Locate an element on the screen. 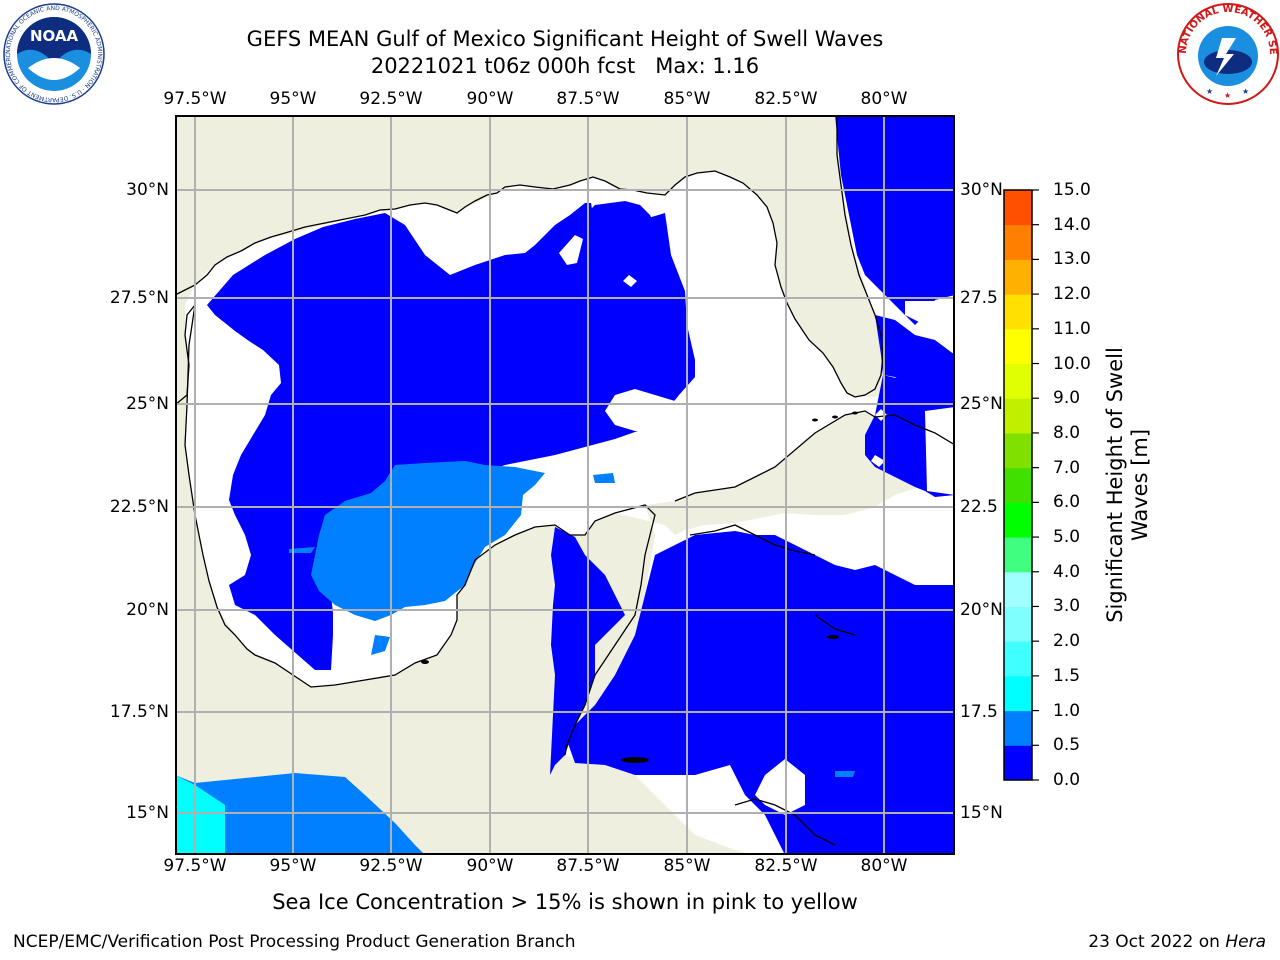 Image resolution: width=1280 pixels, height=960 pixels. chart-subtitle: 20221021 t06z 000h fcst Max: 1.16 is located at coordinates (565, 66).